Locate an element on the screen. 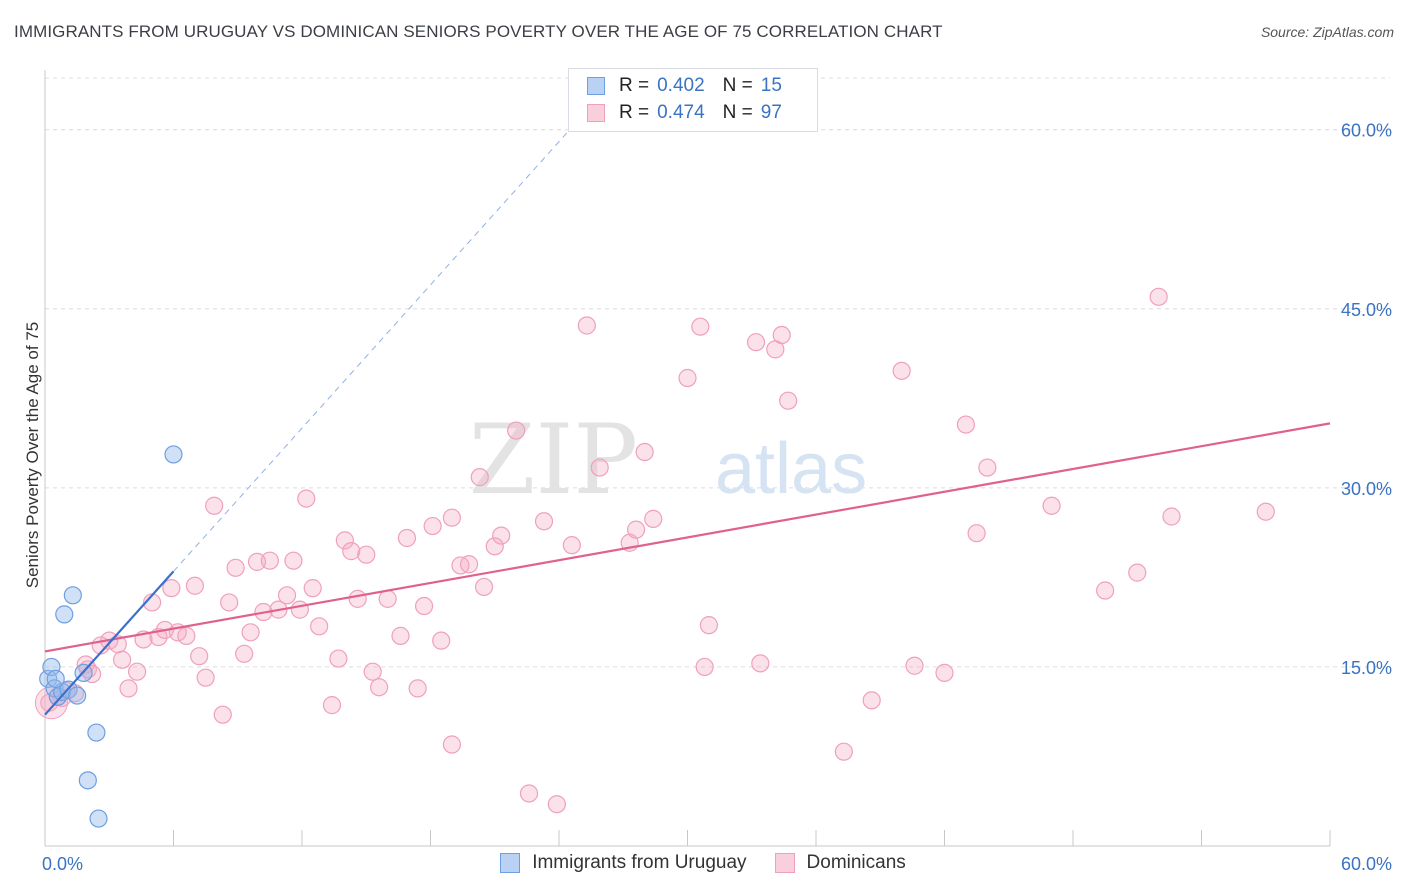 The width and height of the screenshot is (1406, 892). legend-swatch-dominican is located at coordinates (784, 863).